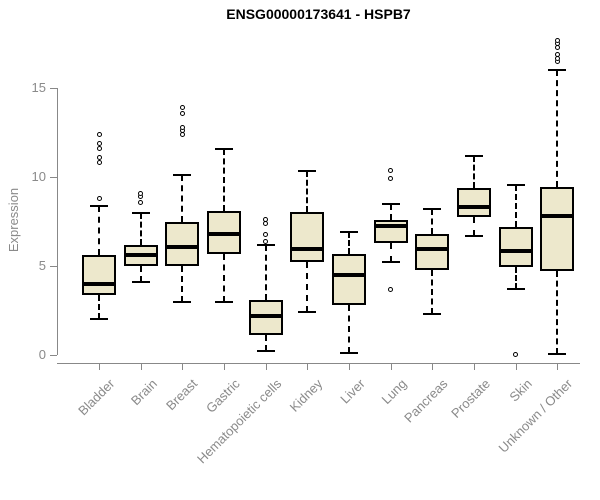 The height and width of the screenshot is (500, 600). I want to click on x-tick-label: Lung, so click(394, 392).